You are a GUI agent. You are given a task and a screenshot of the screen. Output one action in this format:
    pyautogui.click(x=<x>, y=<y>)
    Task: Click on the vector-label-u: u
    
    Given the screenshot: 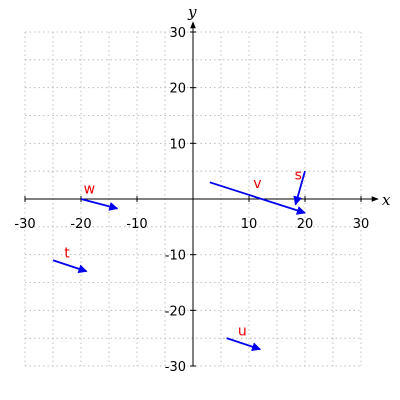 What is the action you would take?
    pyautogui.click(x=242, y=331)
    